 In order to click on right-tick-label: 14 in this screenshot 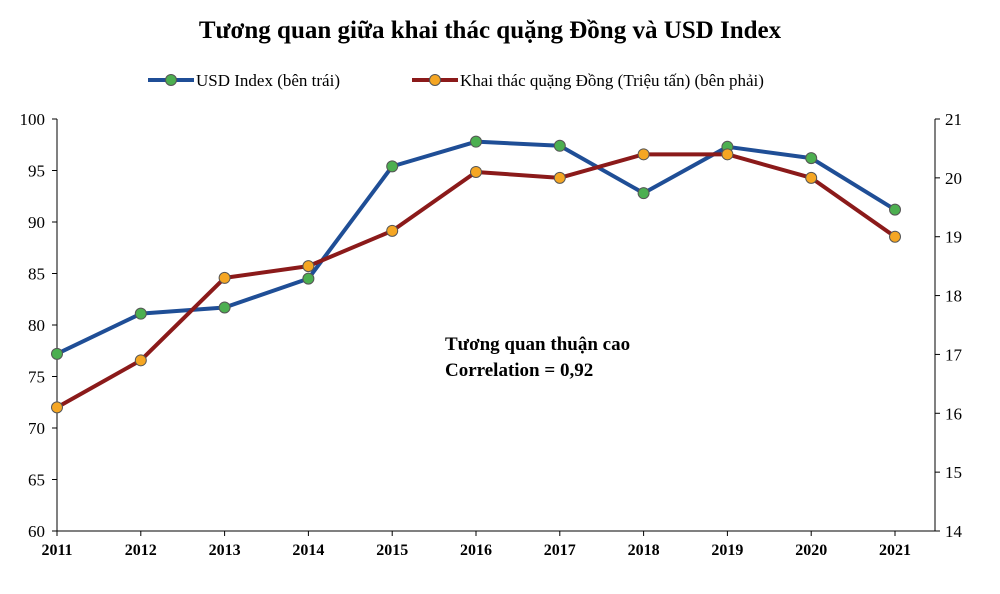, I will do `click(954, 531)`.